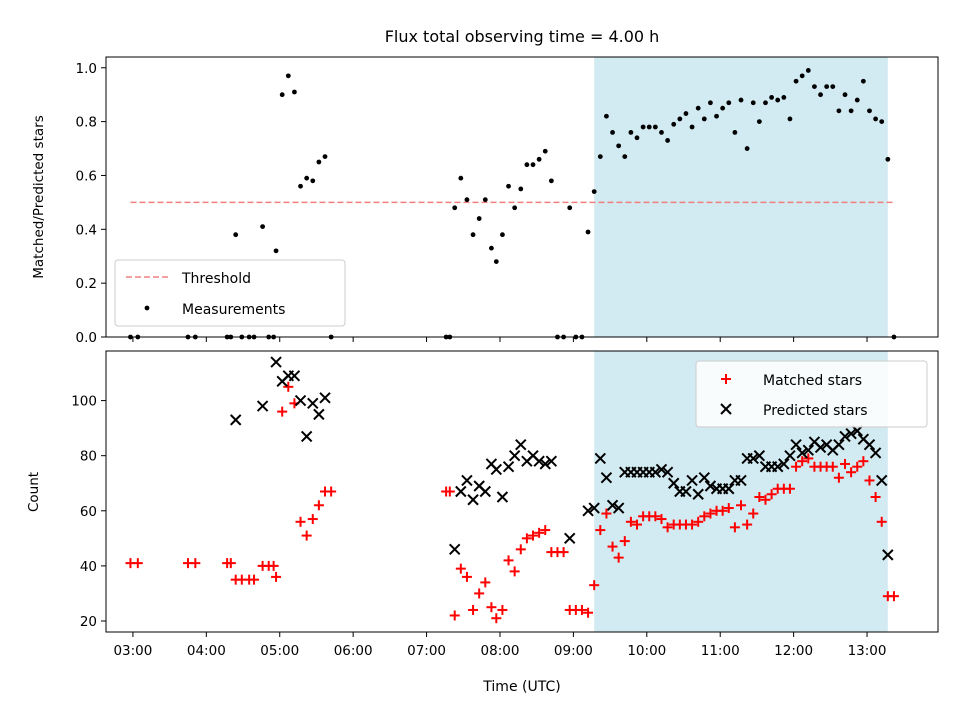 Image resolution: width=960 pixels, height=720 pixels. I want to click on legend-matched-label: Matched stars, so click(812, 381).